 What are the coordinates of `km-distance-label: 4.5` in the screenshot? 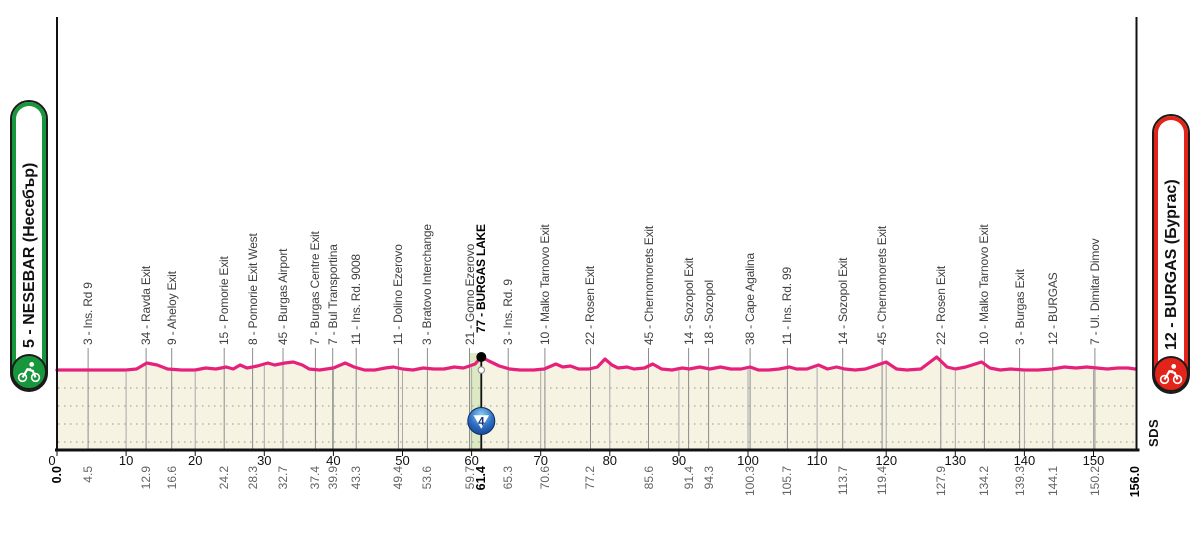 It's located at (88, 474).